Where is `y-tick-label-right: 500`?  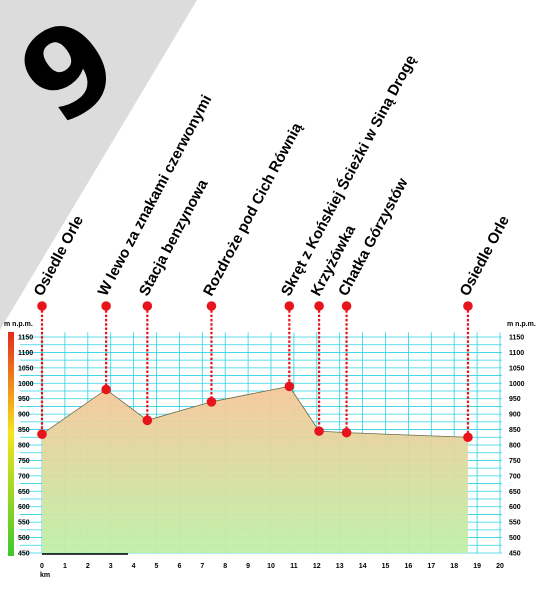 y-tick-label-right: 500 is located at coordinates (515, 538).